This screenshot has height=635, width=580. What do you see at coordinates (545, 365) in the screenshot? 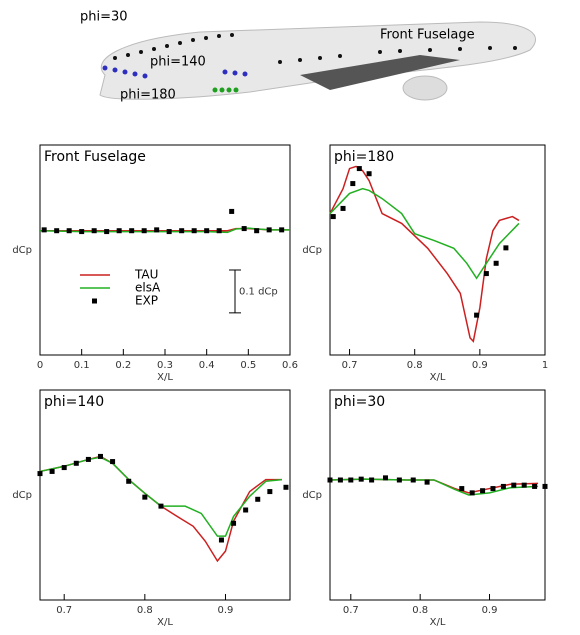
I see `x-tick-label: 1` at bounding box center [545, 365].